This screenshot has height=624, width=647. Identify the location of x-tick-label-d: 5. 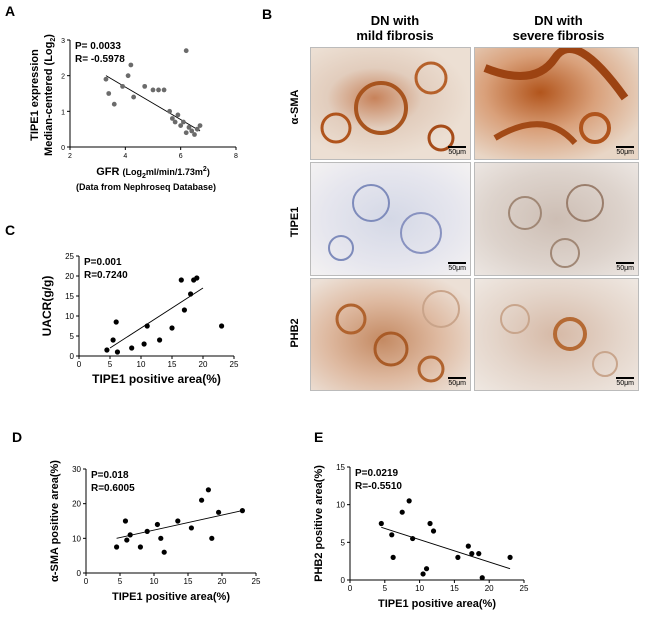
(120, 581).